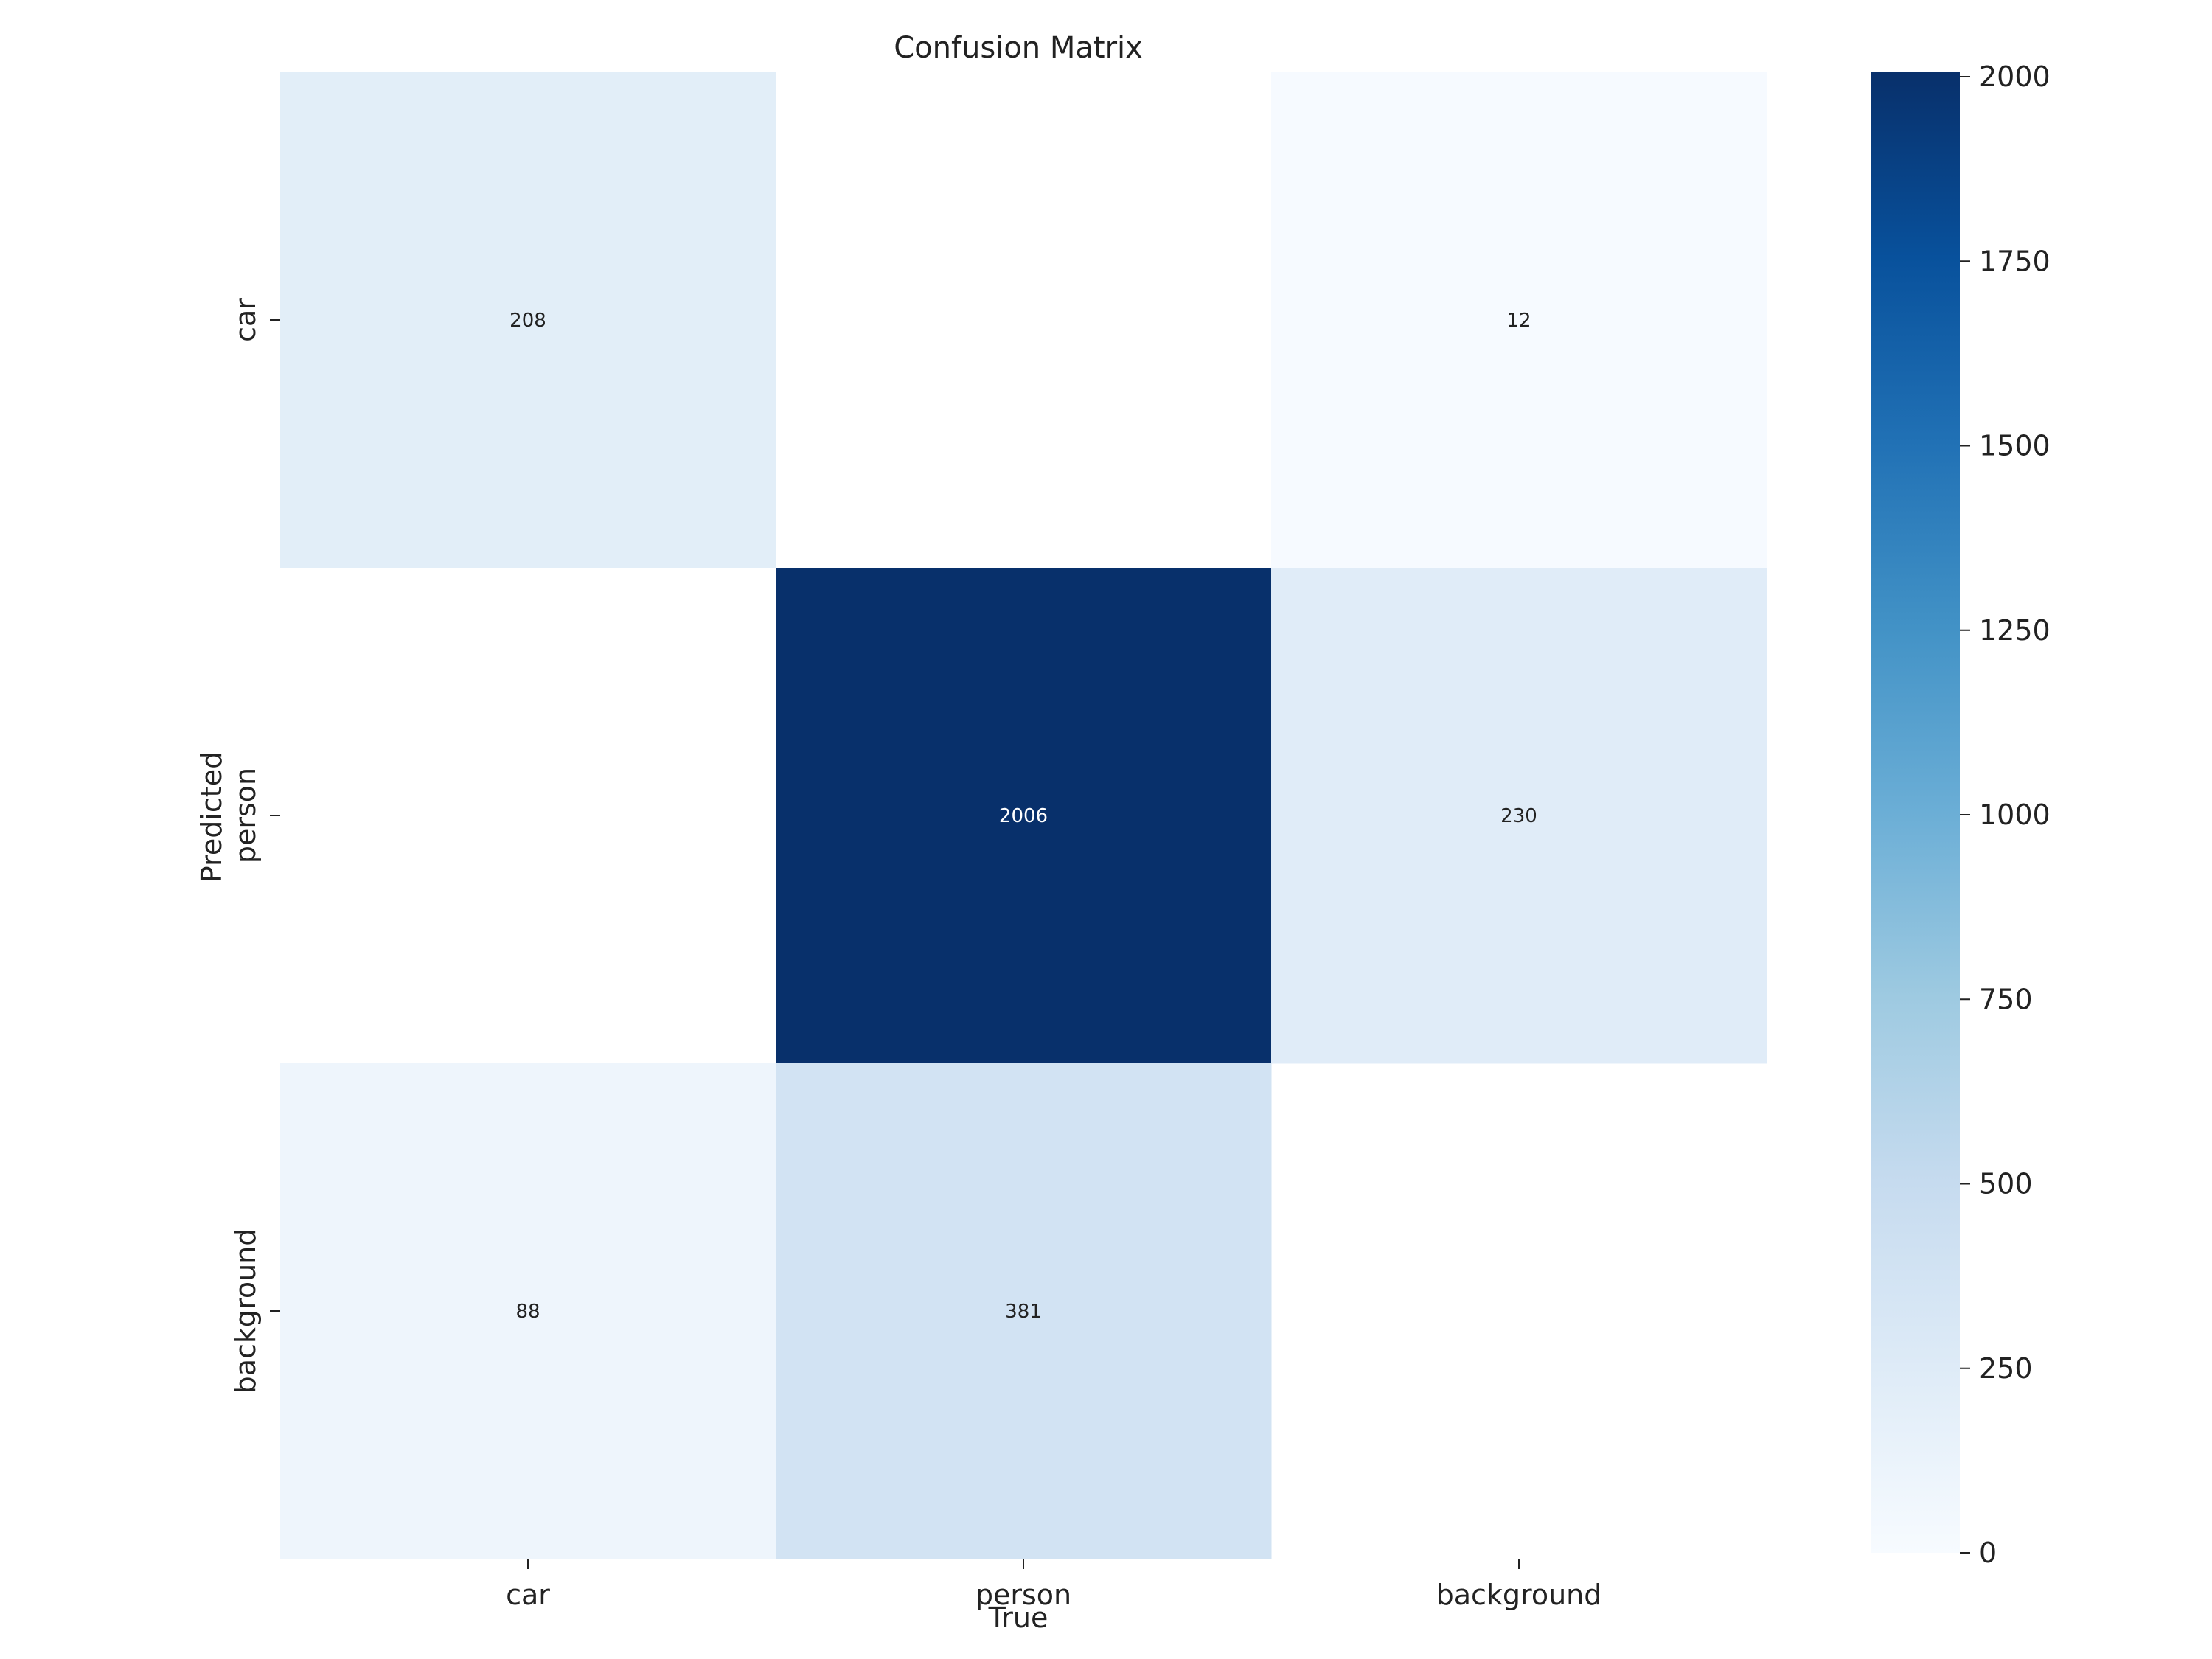  I want to click on colorbar-tick-label: 1750, so click(2015, 261).